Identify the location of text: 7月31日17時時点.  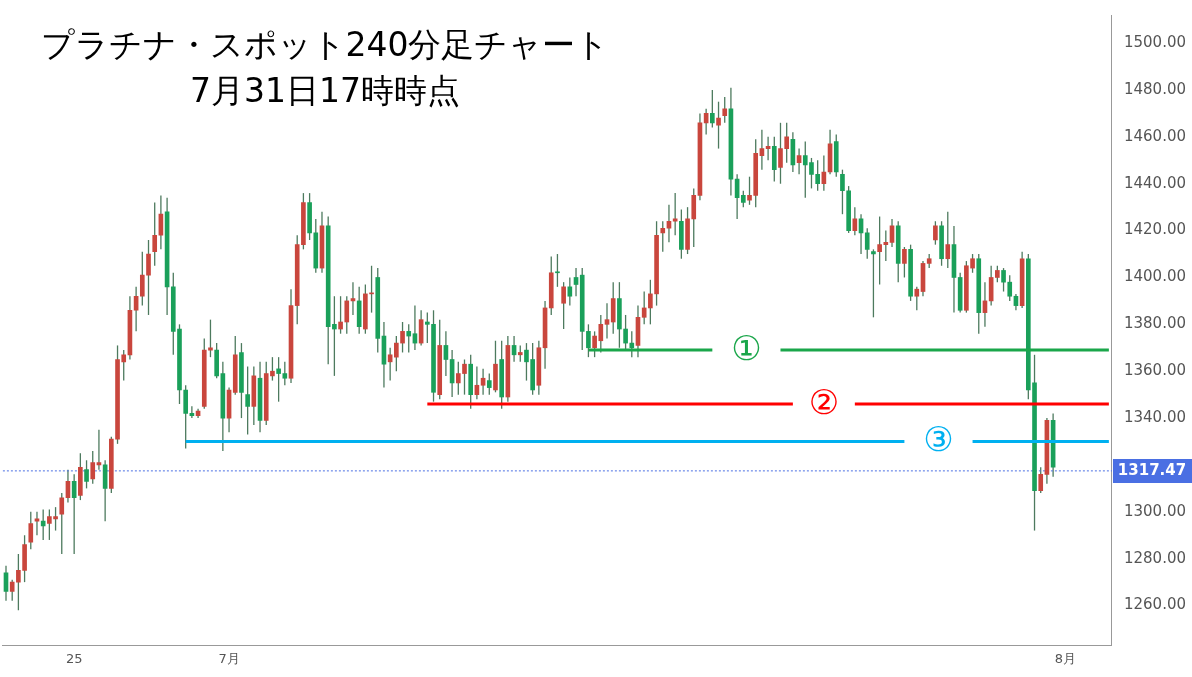
(325, 91).